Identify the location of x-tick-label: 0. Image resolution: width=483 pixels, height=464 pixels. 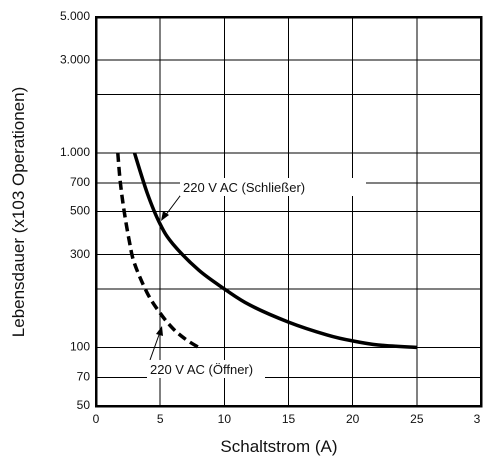
(96, 419).